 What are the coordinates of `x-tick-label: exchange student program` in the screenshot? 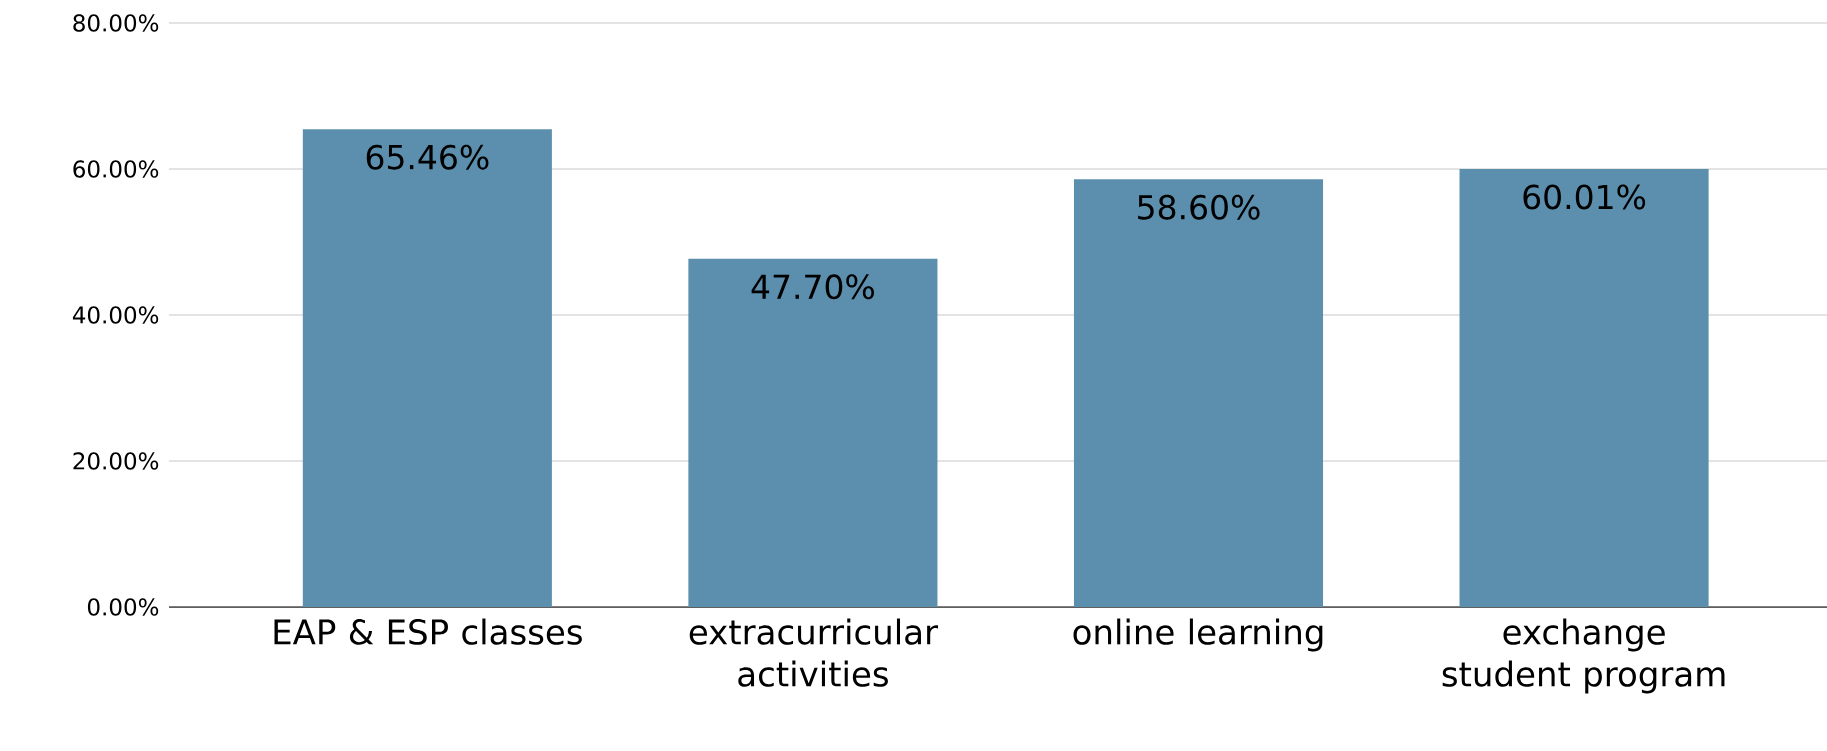 It's located at (1583, 656).